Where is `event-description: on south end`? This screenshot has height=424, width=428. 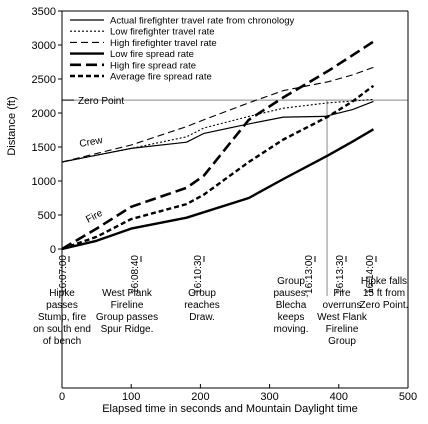
event-description: on south end is located at coordinates (62, 329).